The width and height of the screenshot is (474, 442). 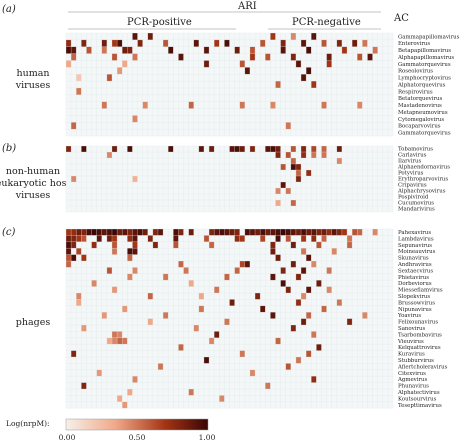 I want to click on row-label: Phunavirus, so click(x=413, y=387).